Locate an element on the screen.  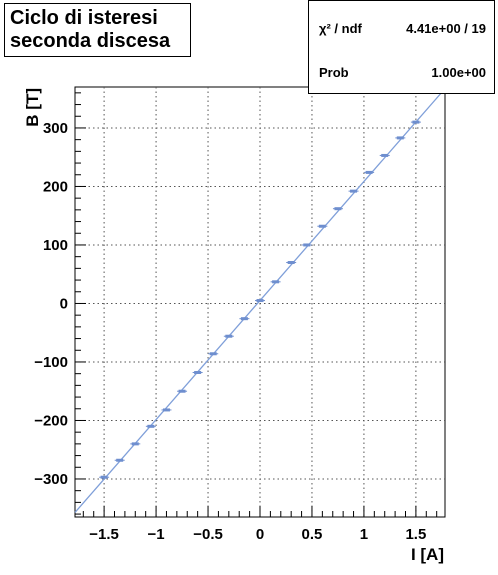
y-axis-label: B [T] is located at coordinates (32, 107).